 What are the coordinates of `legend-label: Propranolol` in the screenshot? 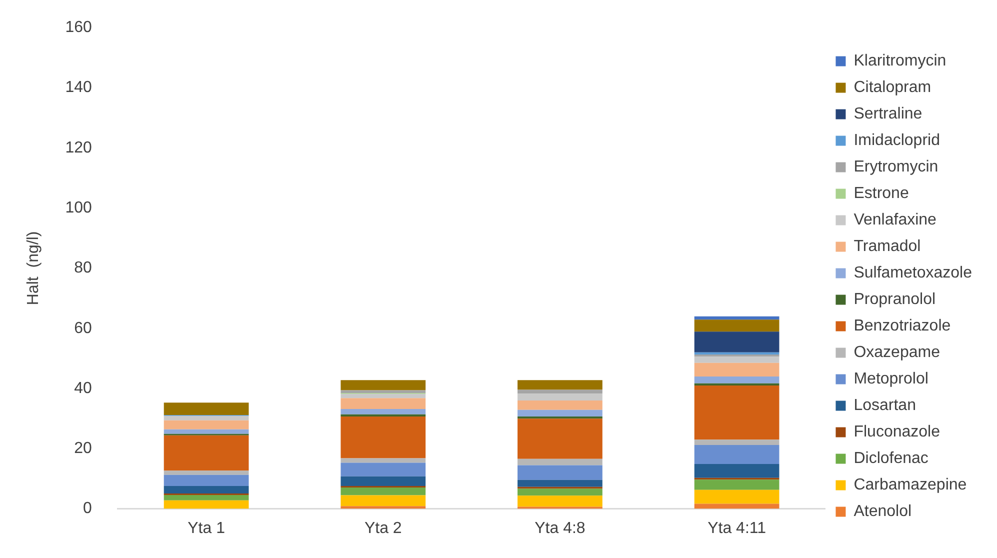 It's located at (895, 299).